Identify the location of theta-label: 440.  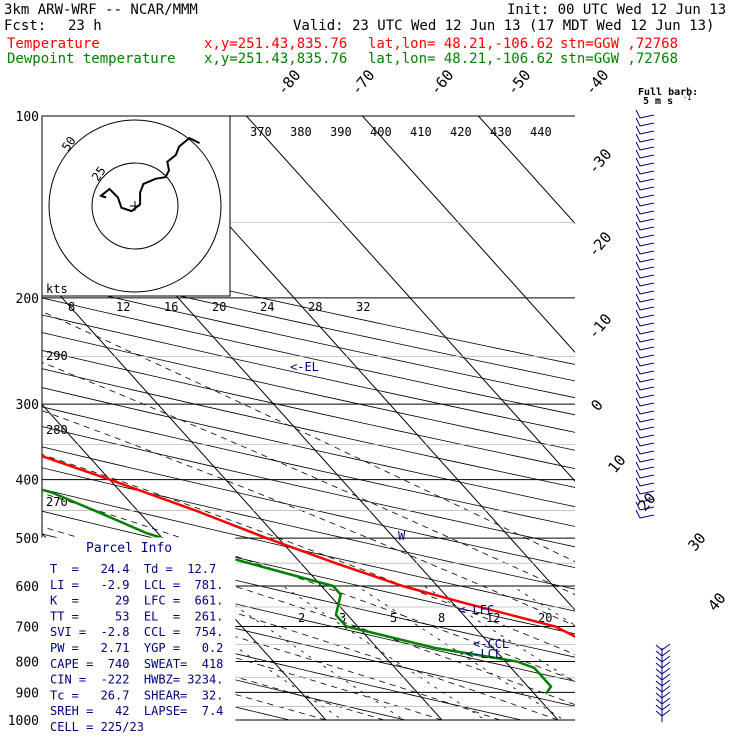
(541, 132).